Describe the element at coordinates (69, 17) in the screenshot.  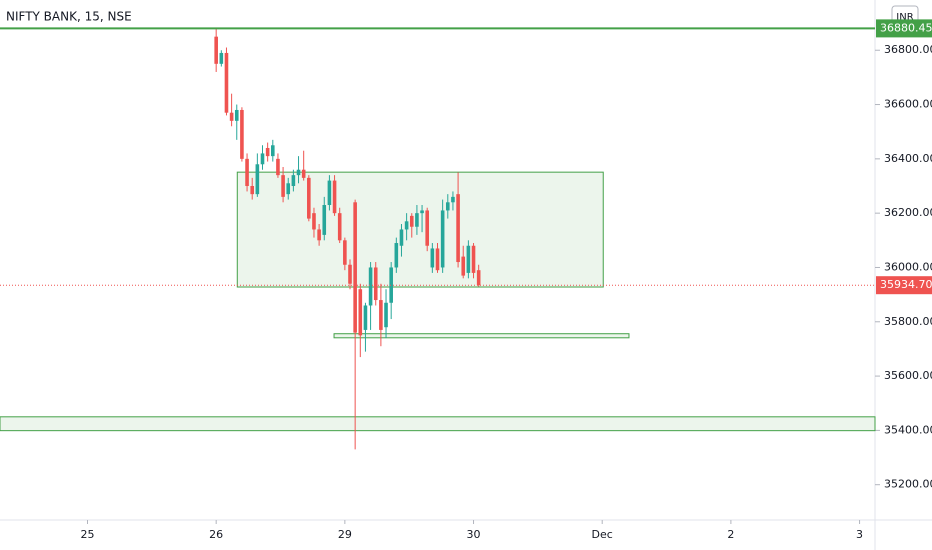
I see `chart-title: NIFTY BANK, 15, NSE` at that location.